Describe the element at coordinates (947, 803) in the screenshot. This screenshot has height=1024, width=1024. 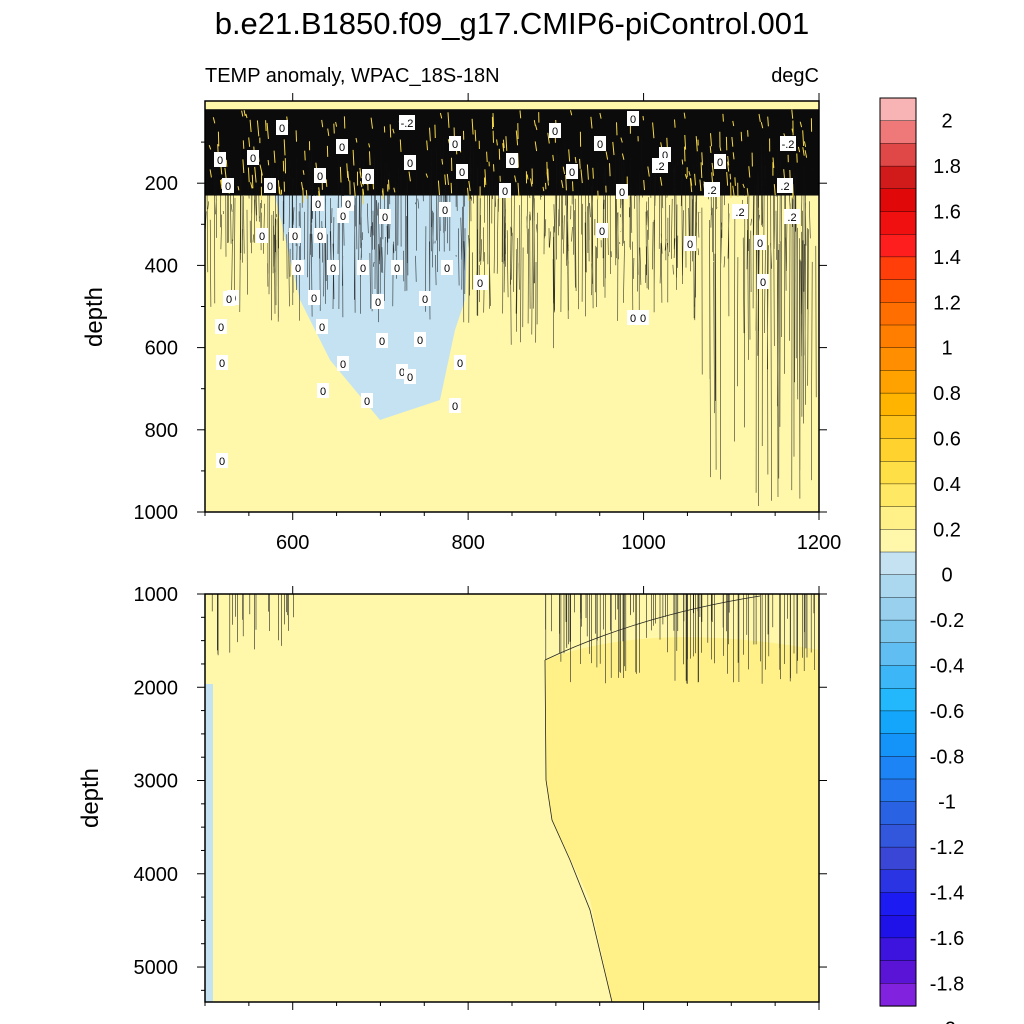
I see `colorbar-label: -1` at that location.